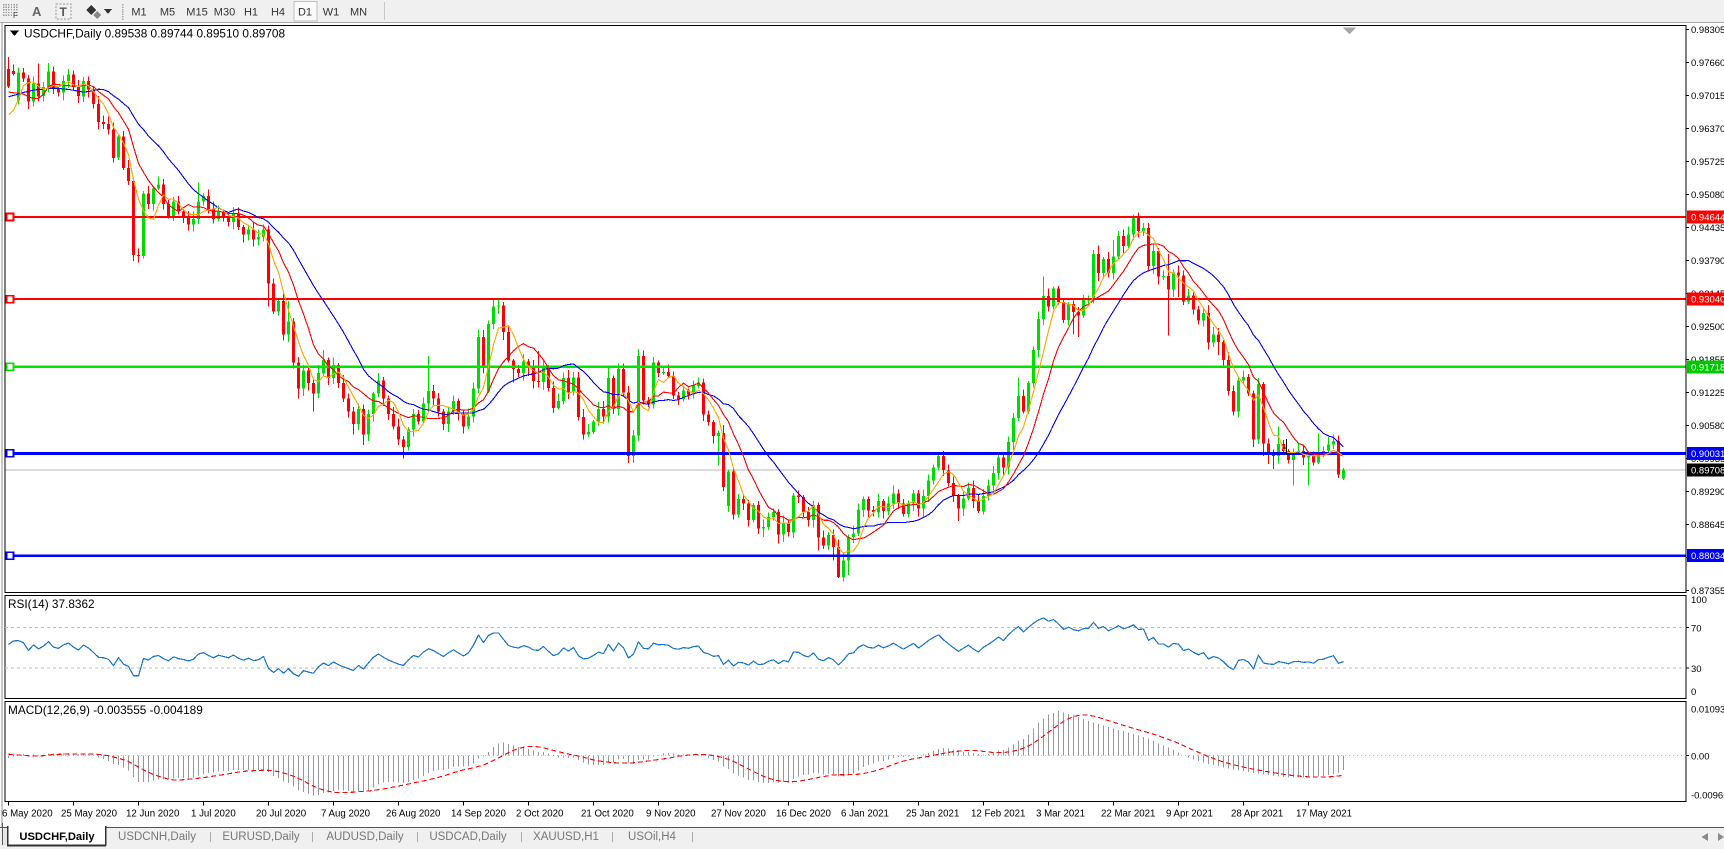 This screenshot has height=849, width=1724. Describe the element at coordinates (1257, 814) in the screenshot. I see `svg-text: 28 Apr 2021` at that location.